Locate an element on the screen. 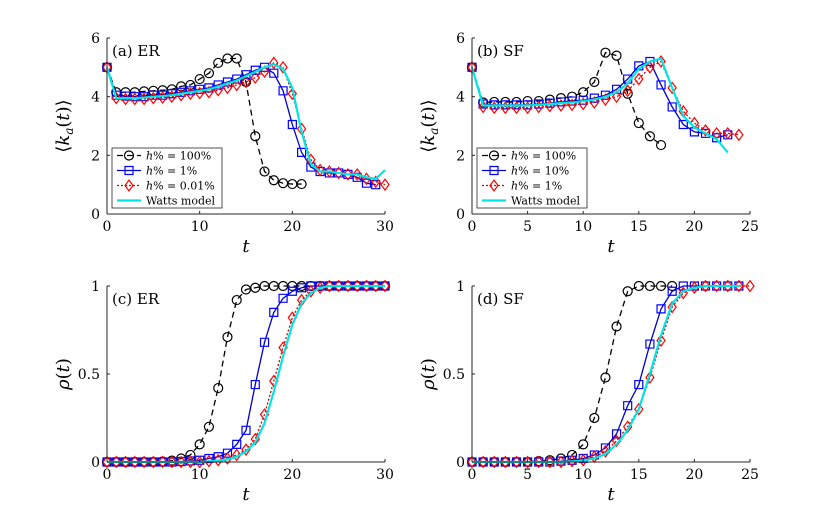  legend-marker-h100 is located at coordinates (494, 155).